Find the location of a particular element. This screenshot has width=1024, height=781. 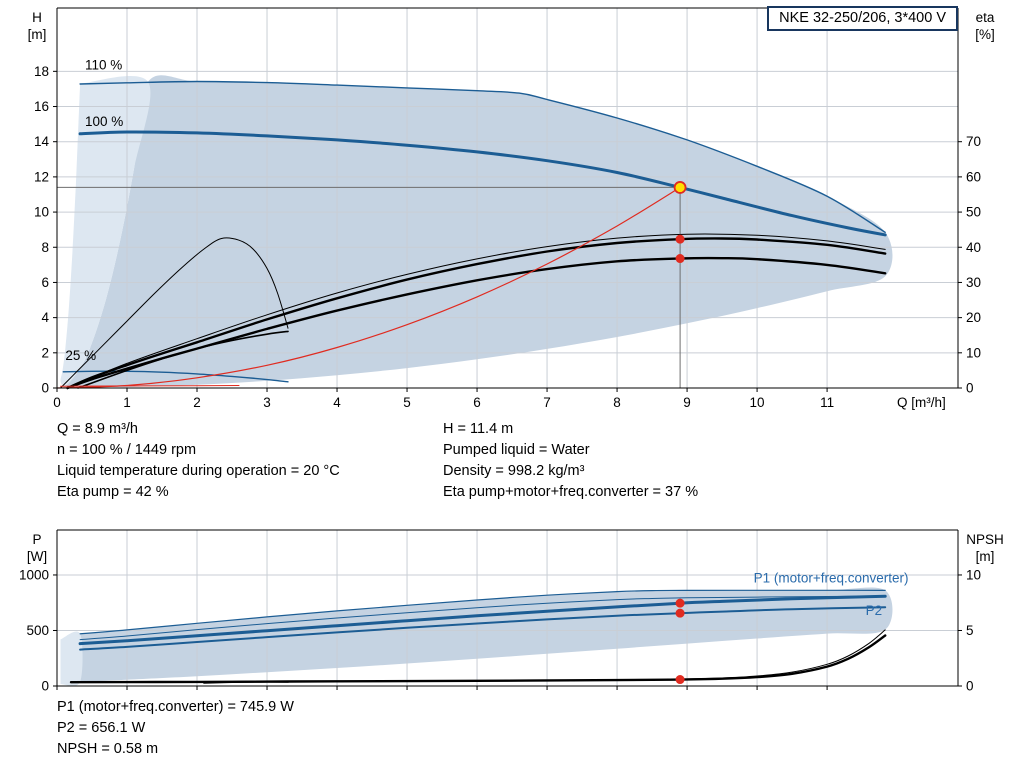

chart-primitive: 40 is located at coordinates (973, 247).